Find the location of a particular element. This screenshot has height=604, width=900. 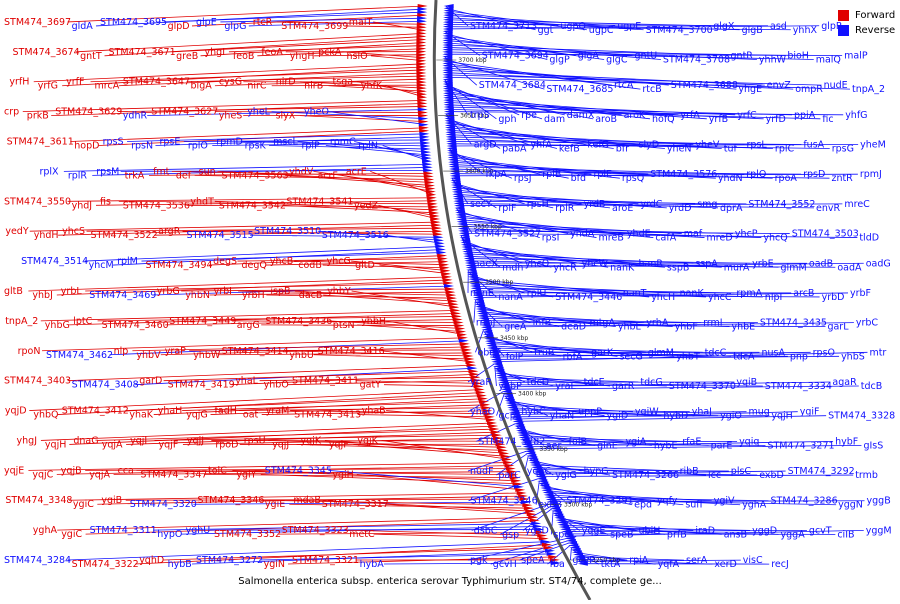

forward-gene-label: STM474_3674 is located at coordinates (46, 52).